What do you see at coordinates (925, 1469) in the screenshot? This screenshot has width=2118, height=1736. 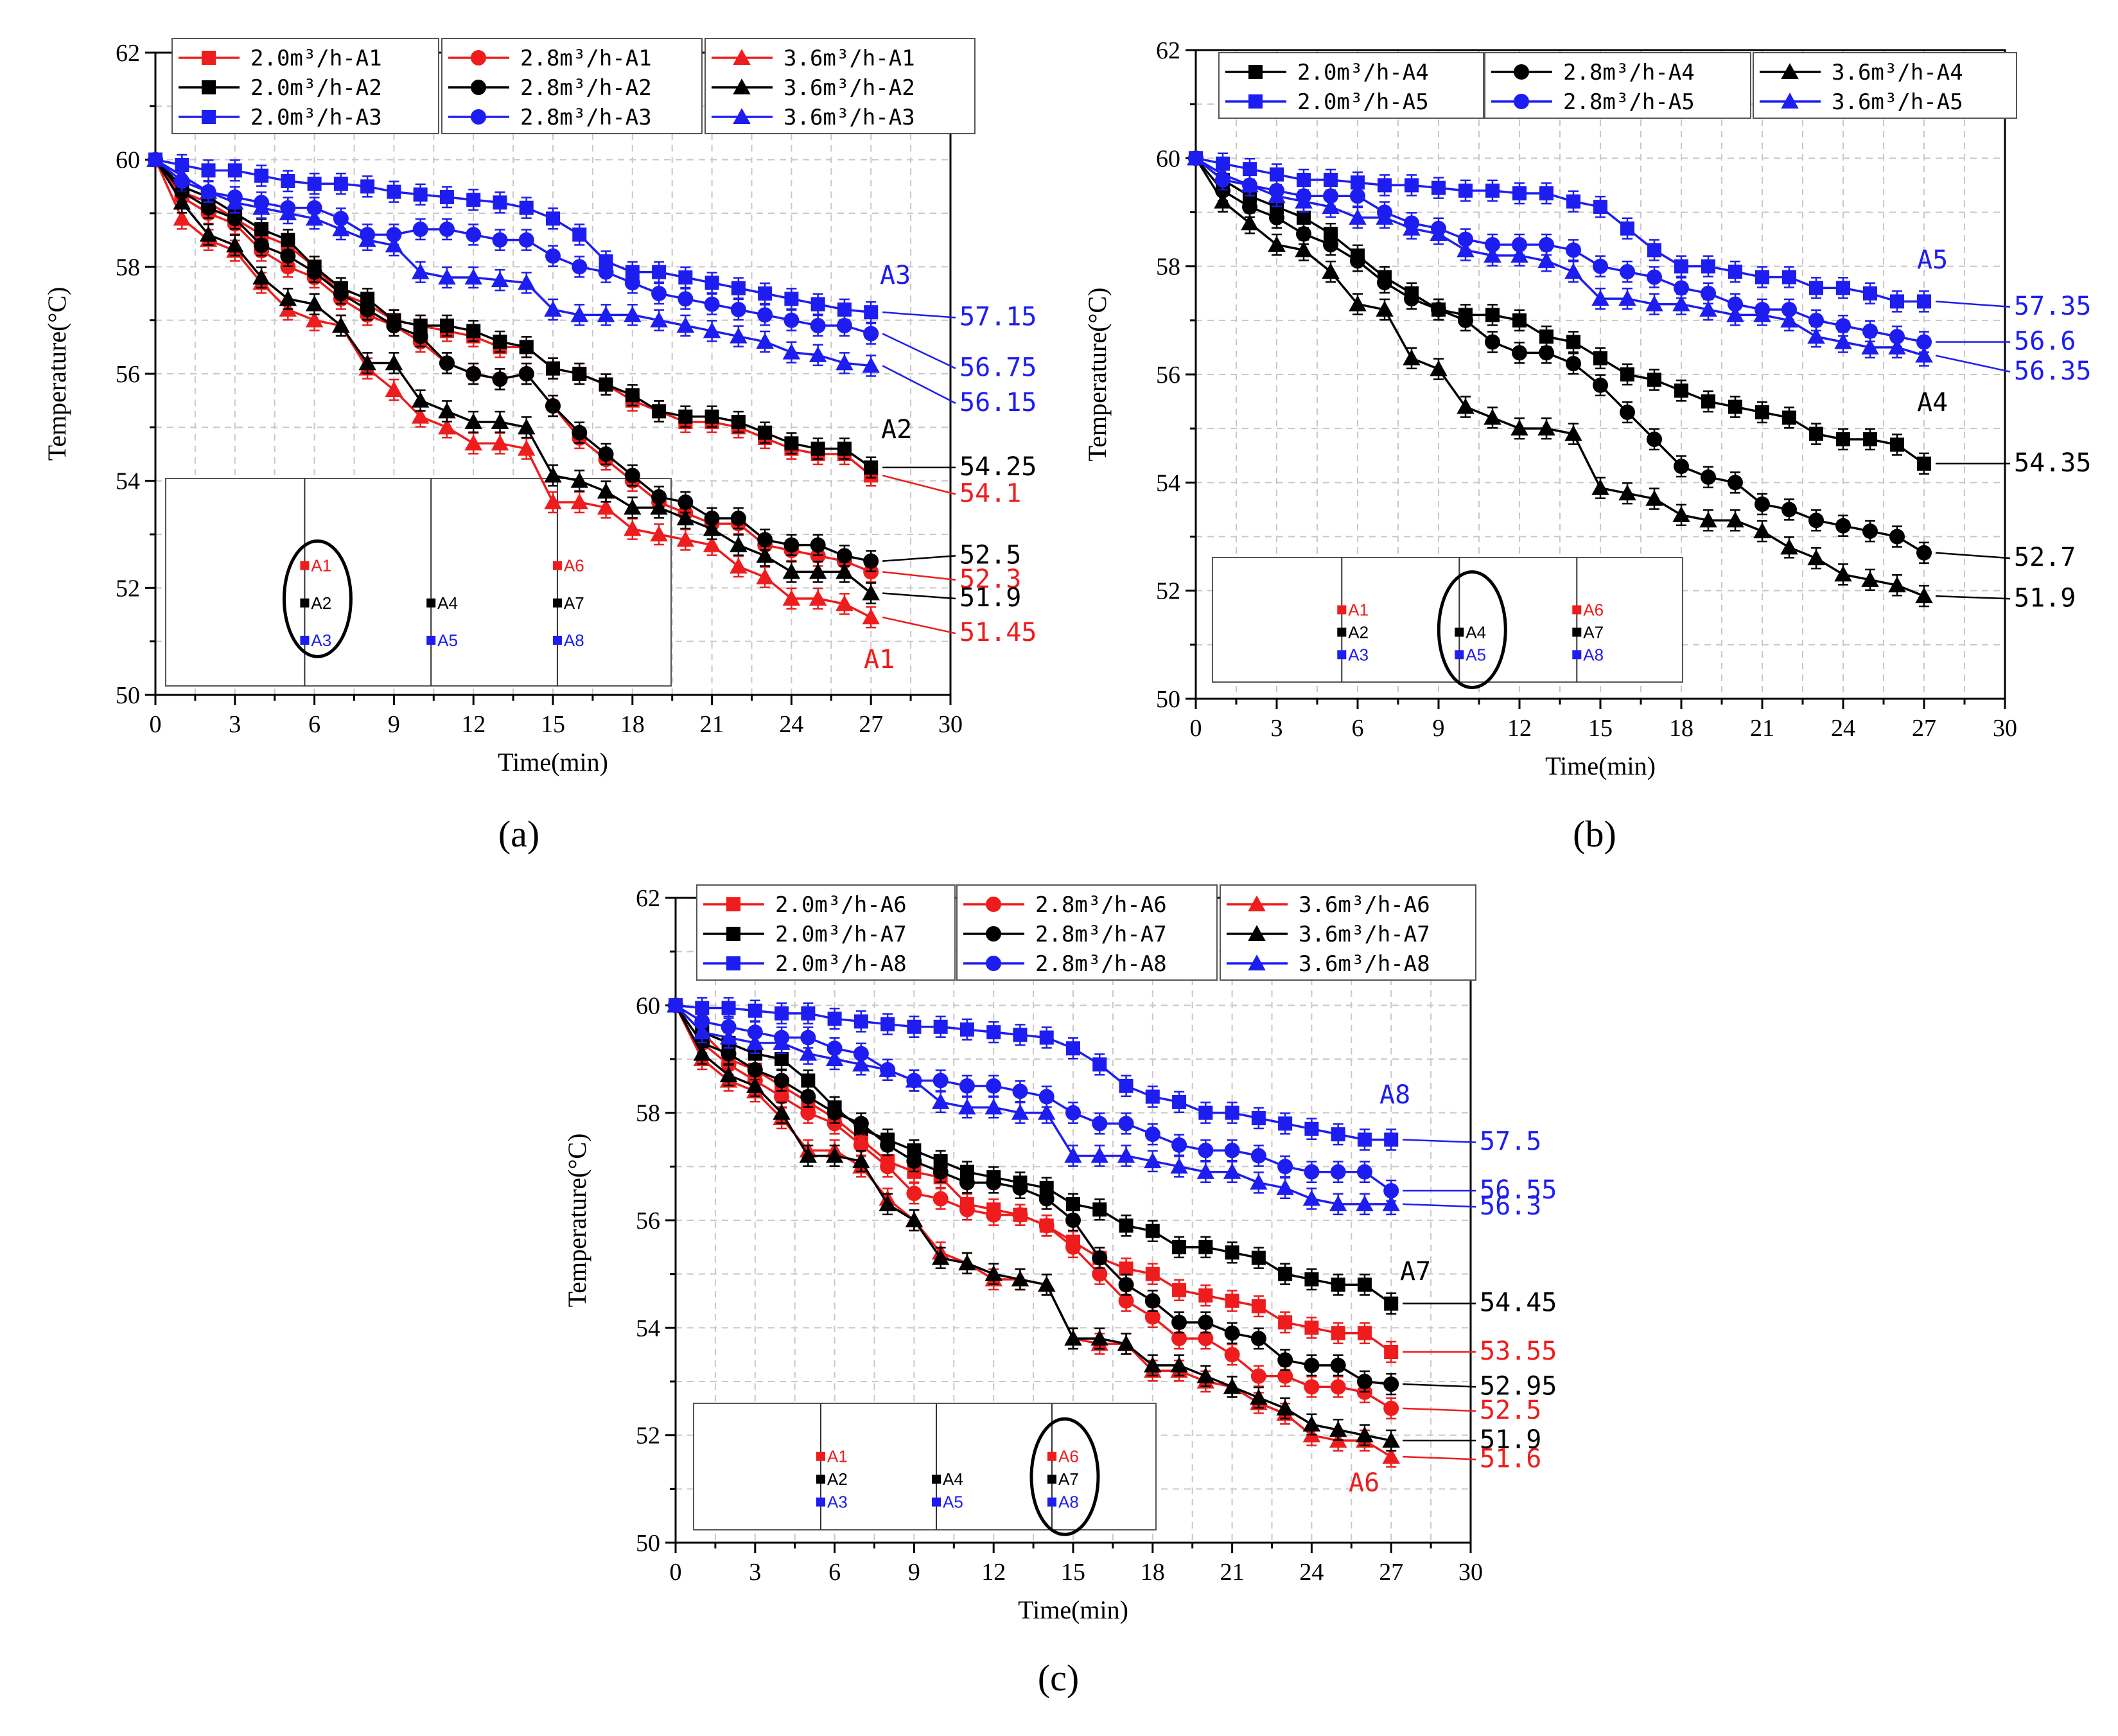 I see `inset-sensor-layout: A1 A2 A3 A4 A5 A6 A7 A8` at bounding box center [925, 1469].